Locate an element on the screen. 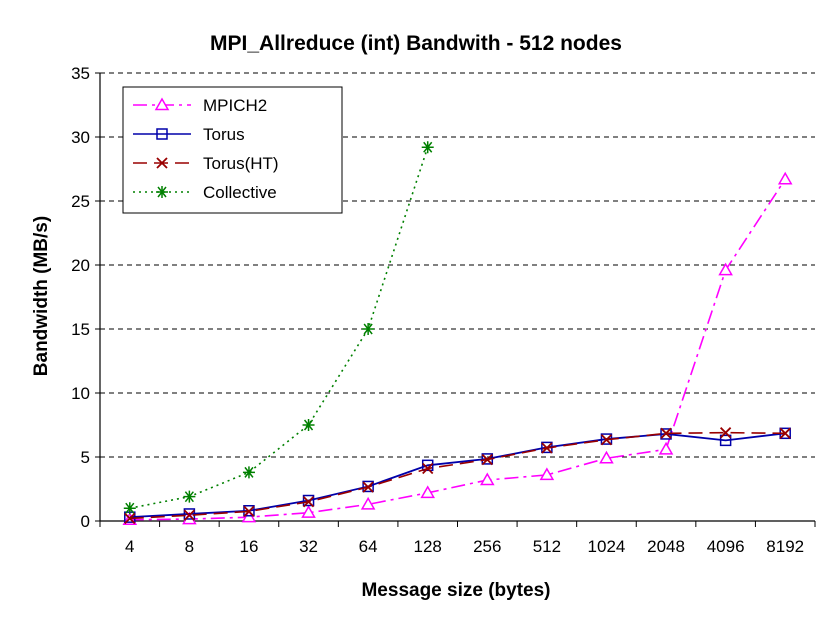  series-line-torus-ht is located at coordinates (457, 475).